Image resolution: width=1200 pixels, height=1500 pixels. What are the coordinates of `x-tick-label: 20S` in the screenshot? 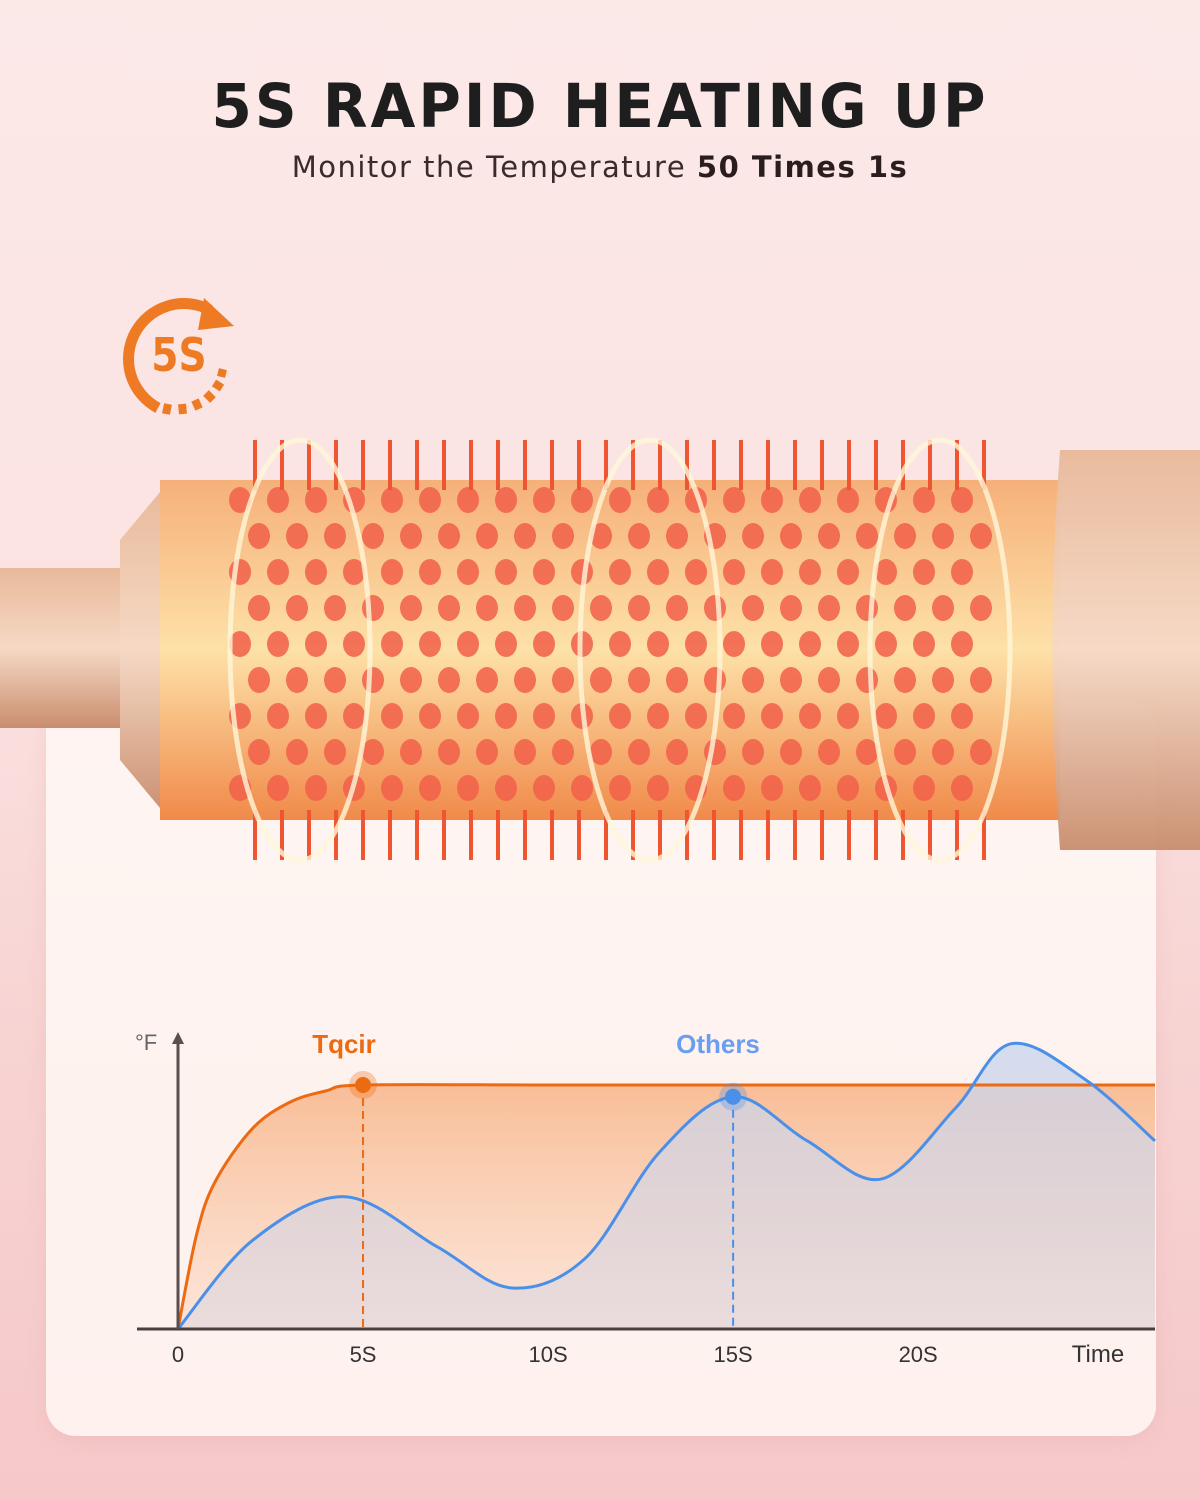 It's located at (918, 1354).